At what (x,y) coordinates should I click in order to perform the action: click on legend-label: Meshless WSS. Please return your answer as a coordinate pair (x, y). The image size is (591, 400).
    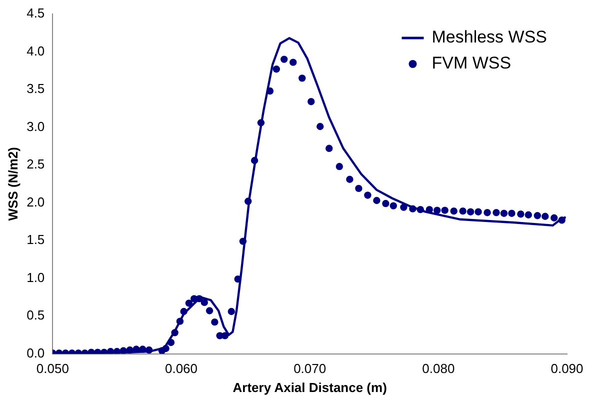
    Looking at the image, I should click on (489, 37).